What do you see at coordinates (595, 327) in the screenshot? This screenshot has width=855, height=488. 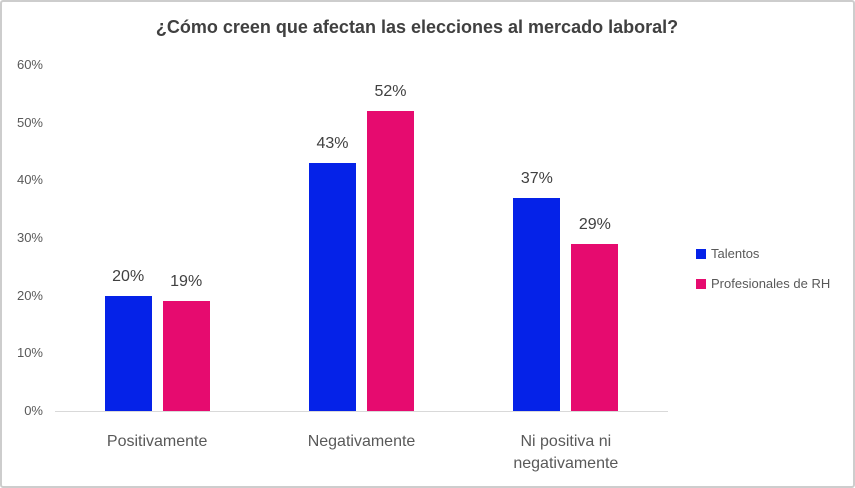 I see `bar-profesionales-de-rh-ni-positiva-ni-negativamente` at bounding box center [595, 327].